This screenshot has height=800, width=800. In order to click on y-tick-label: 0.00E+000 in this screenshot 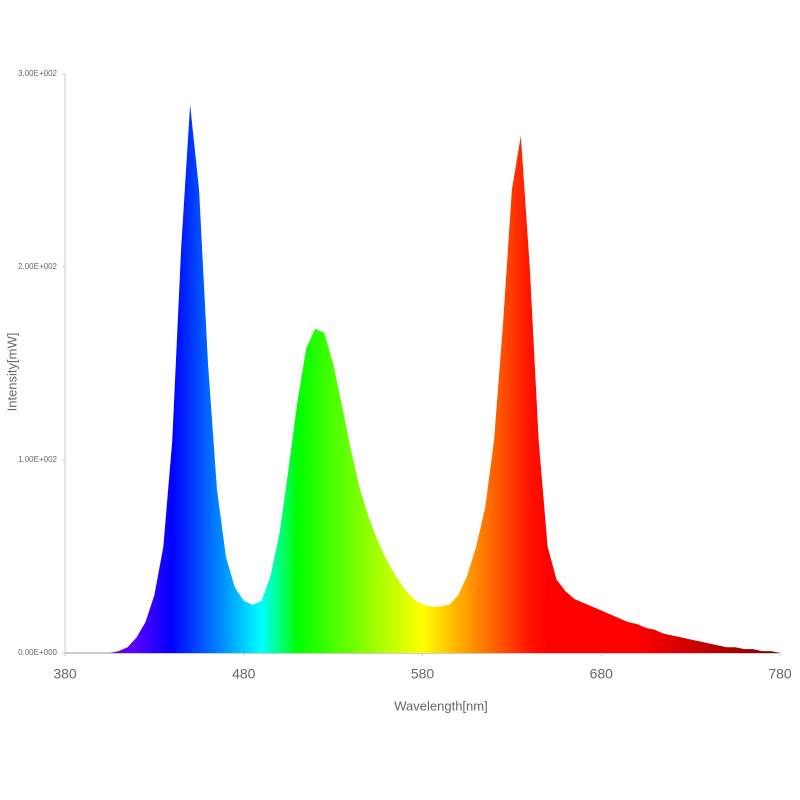, I will do `click(37, 652)`.